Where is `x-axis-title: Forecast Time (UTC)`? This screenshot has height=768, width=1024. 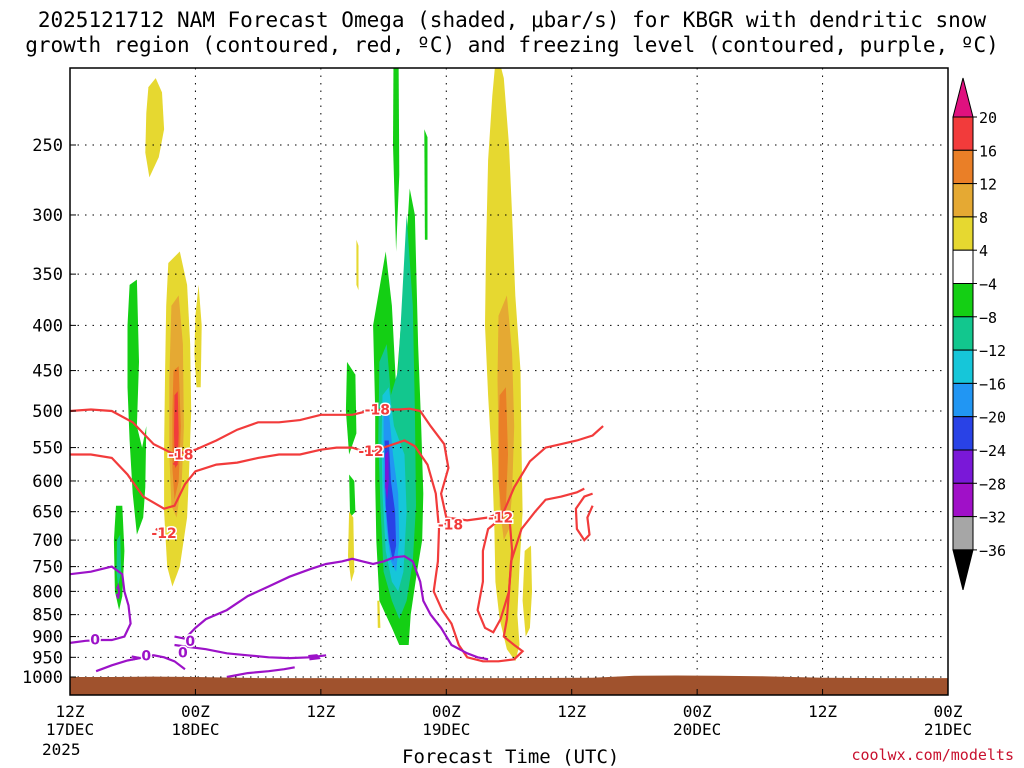 x-axis-title: Forecast Time (UTC) is located at coordinates (511, 757).